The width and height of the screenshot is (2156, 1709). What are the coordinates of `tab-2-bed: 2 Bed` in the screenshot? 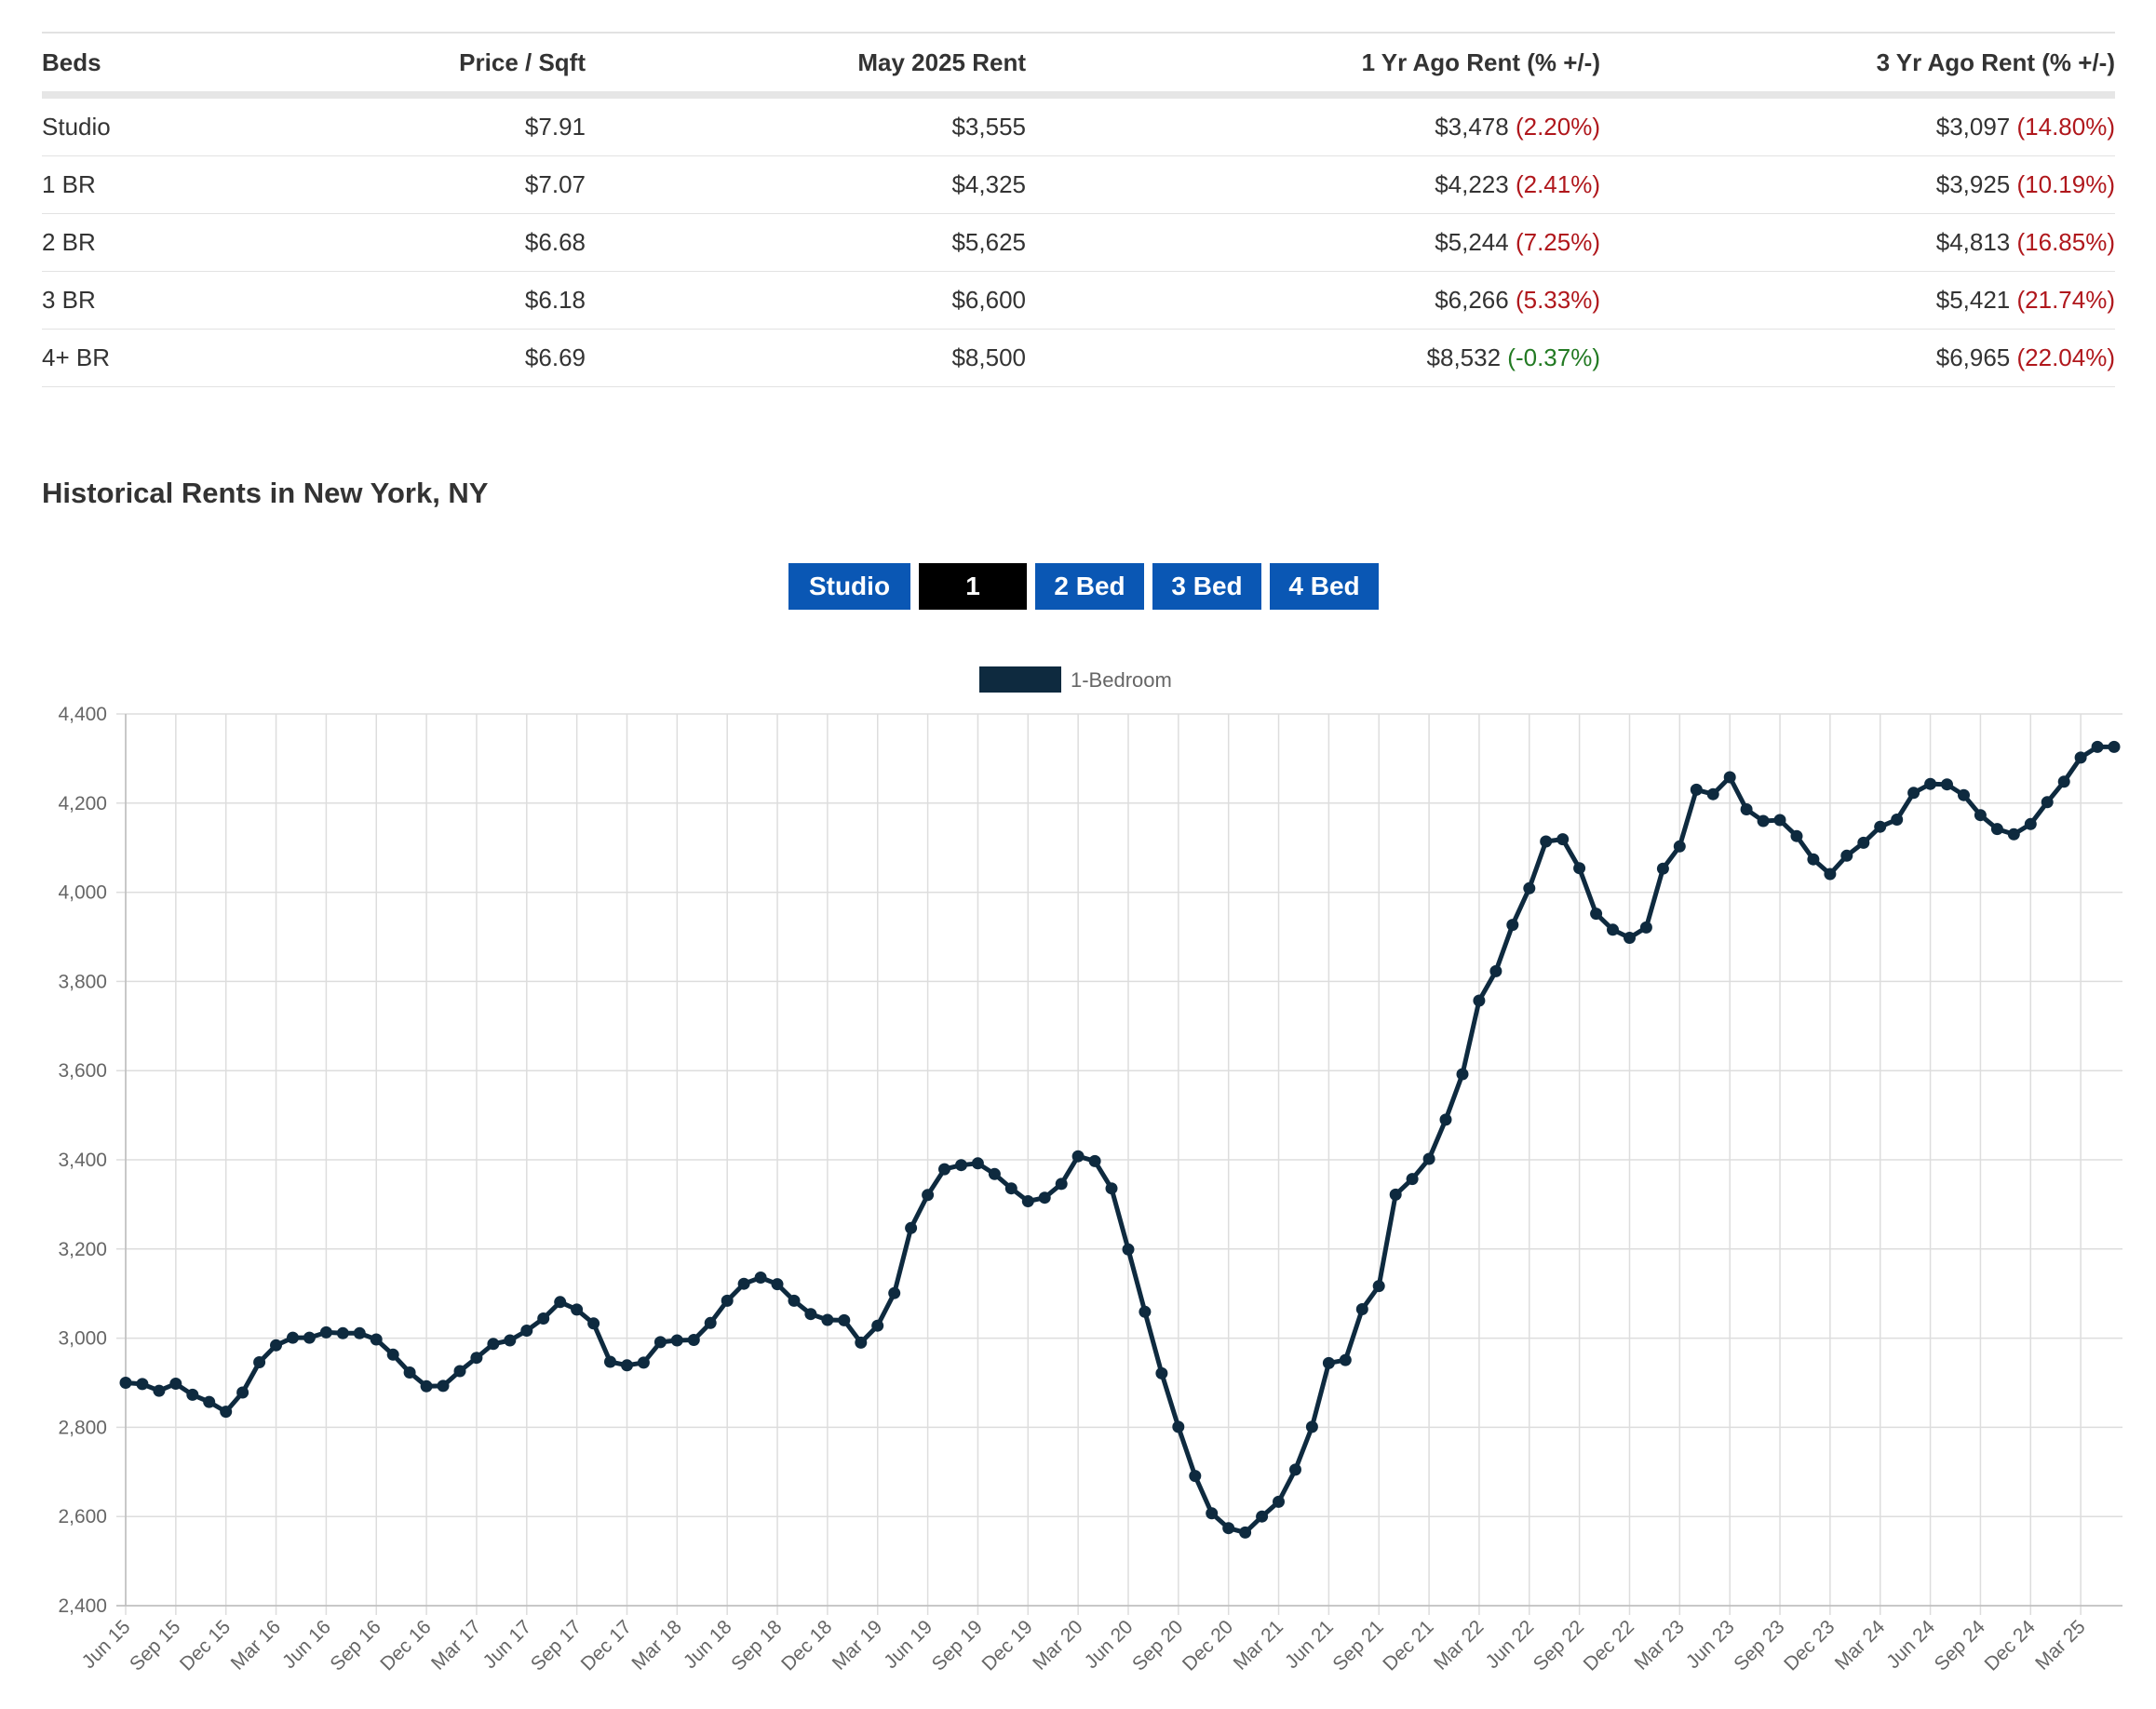 It's located at (1089, 586).